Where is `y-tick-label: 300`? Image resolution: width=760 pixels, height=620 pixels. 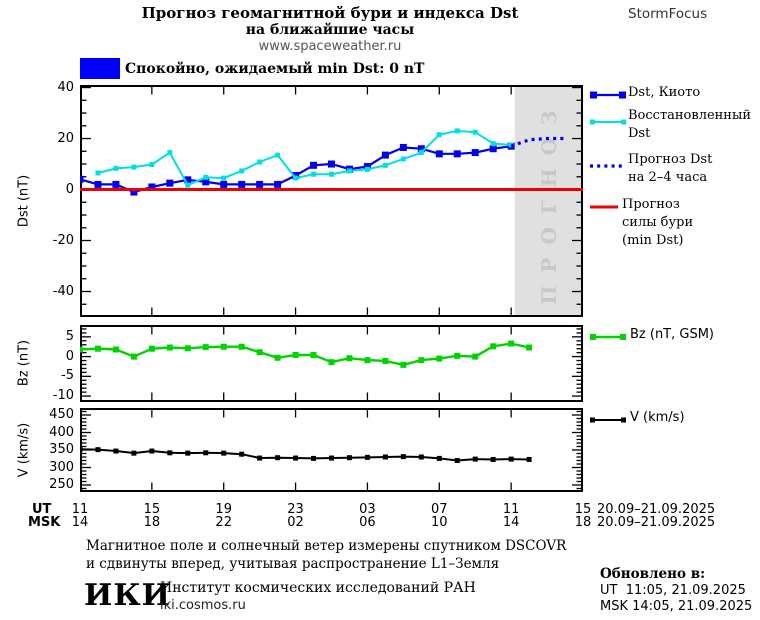 y-tick-label: 300 is located at coordinates (61, 467).